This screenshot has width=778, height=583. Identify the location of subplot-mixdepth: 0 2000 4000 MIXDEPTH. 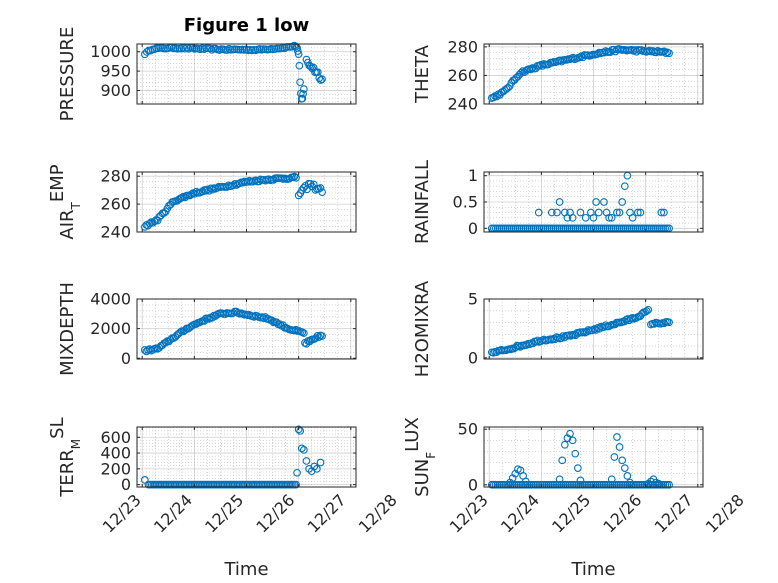
(207, 329).